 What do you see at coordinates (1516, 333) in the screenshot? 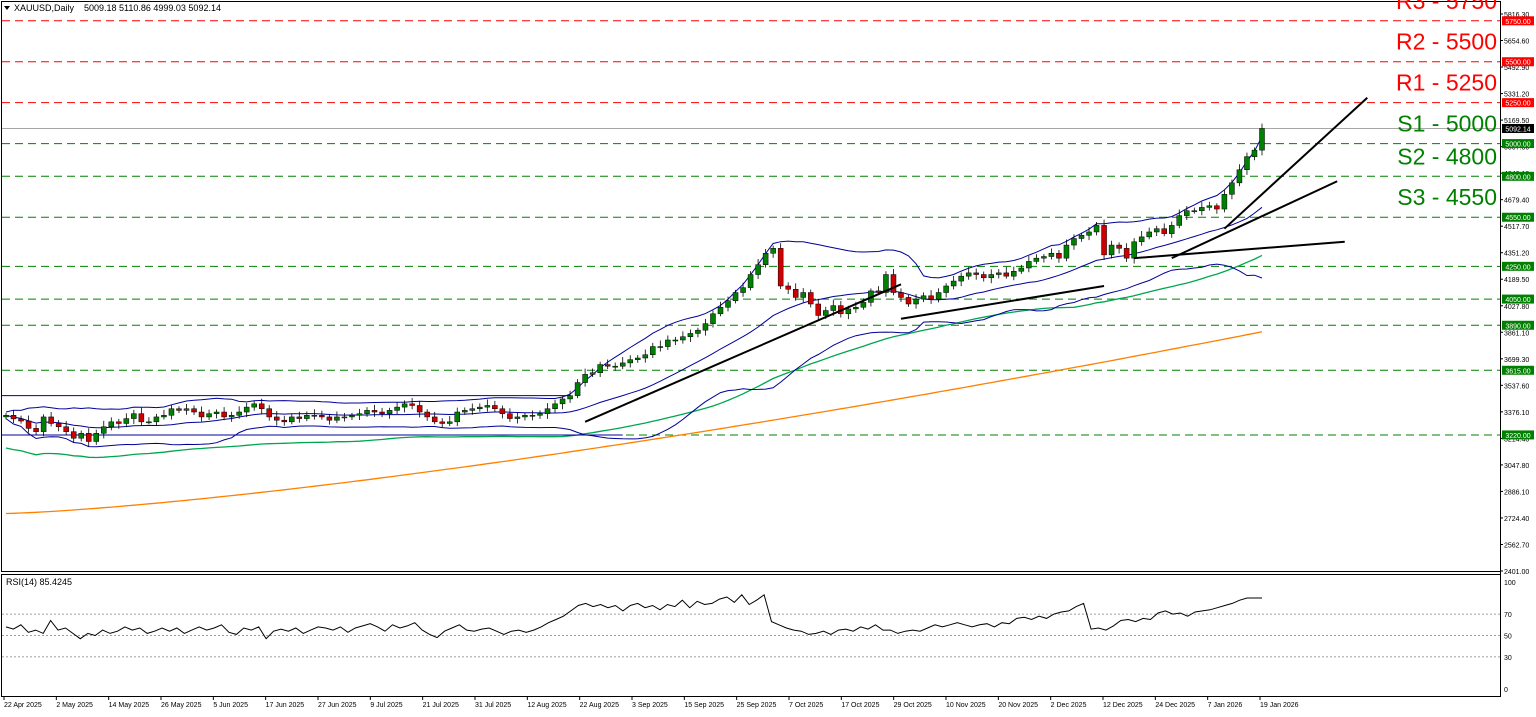
I see `price-tick-label: 3861.10` at bounding box center [1516, 333].